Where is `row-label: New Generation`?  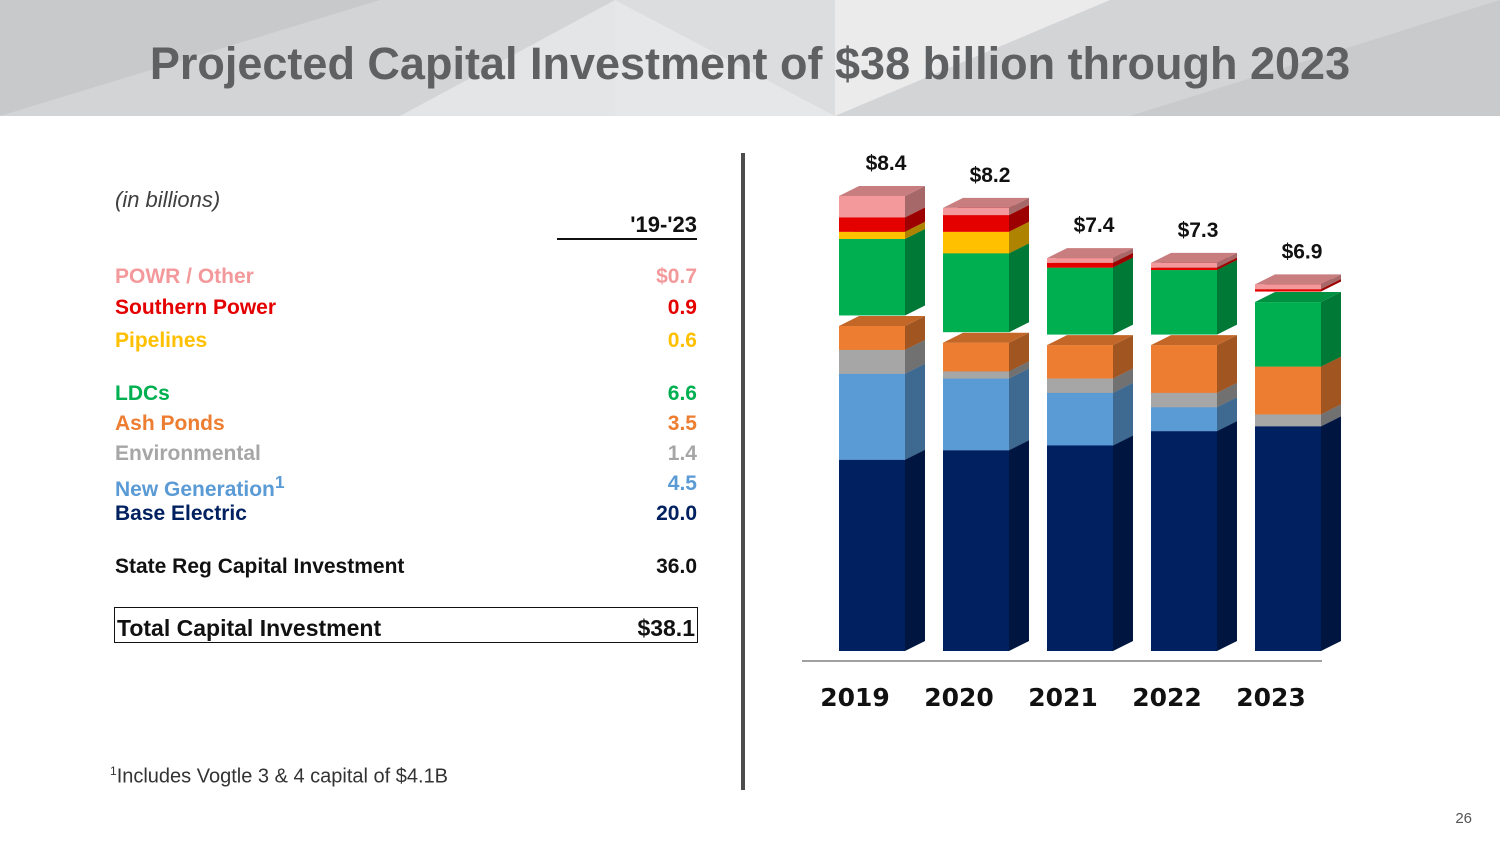 row-label: New Generation is located at coordinates (195, 489).